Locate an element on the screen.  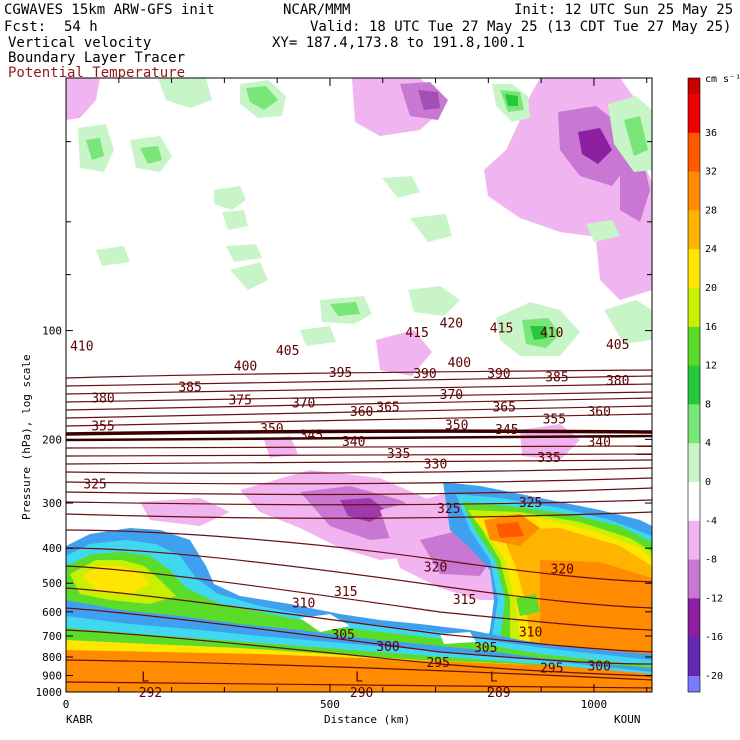
theta-contour-label: 390 is located at coordinates (498, 374).